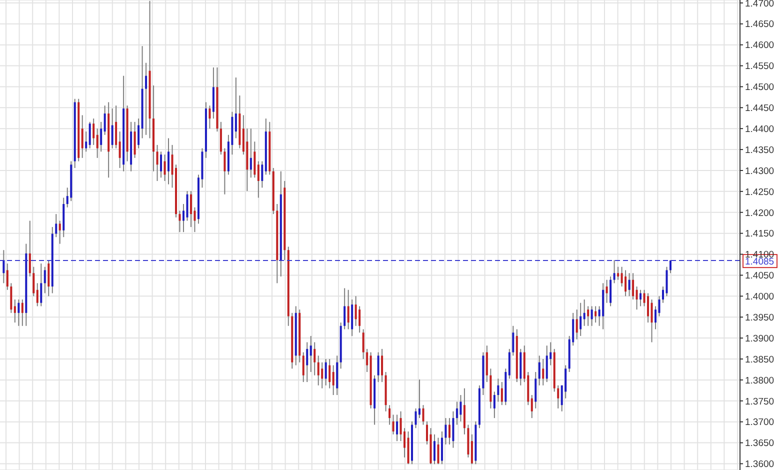 This screenshot has height=470, width=780. I want to click on y-tick-label: 1.3850, so click(759, 360).